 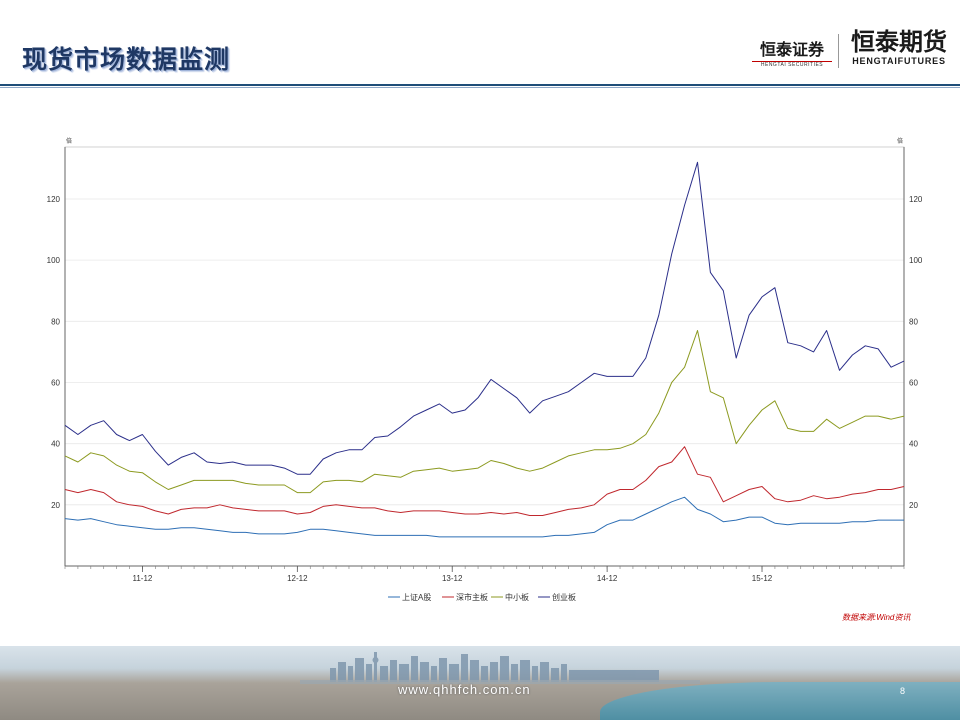 What do you see at coordinates (416, 597) in the screenshot?
I see `legend-label: 上证A股` at bounding box center [416, 597].